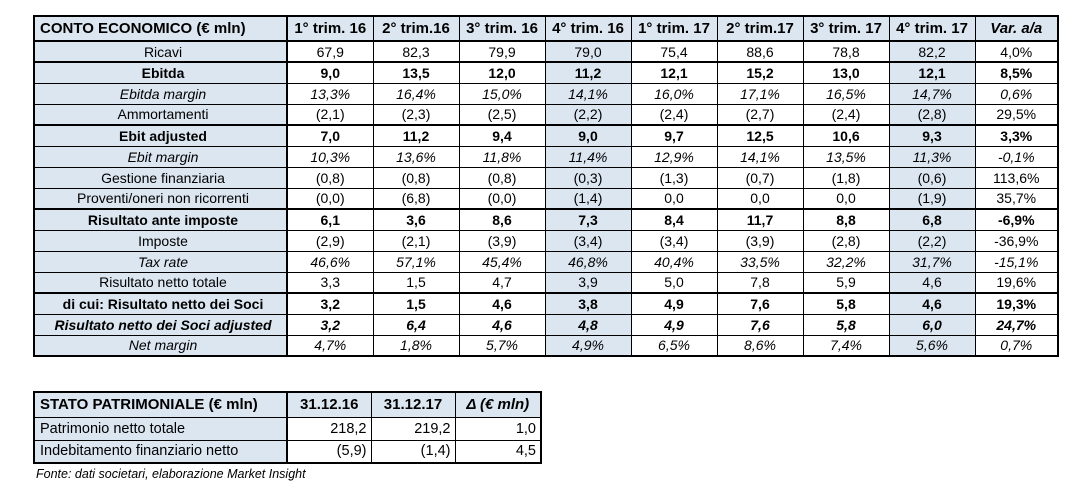  What do you see at coordinates (760, 303) in the screenshot?
I see `cell: 7,6` at bounding box center [760, 303].